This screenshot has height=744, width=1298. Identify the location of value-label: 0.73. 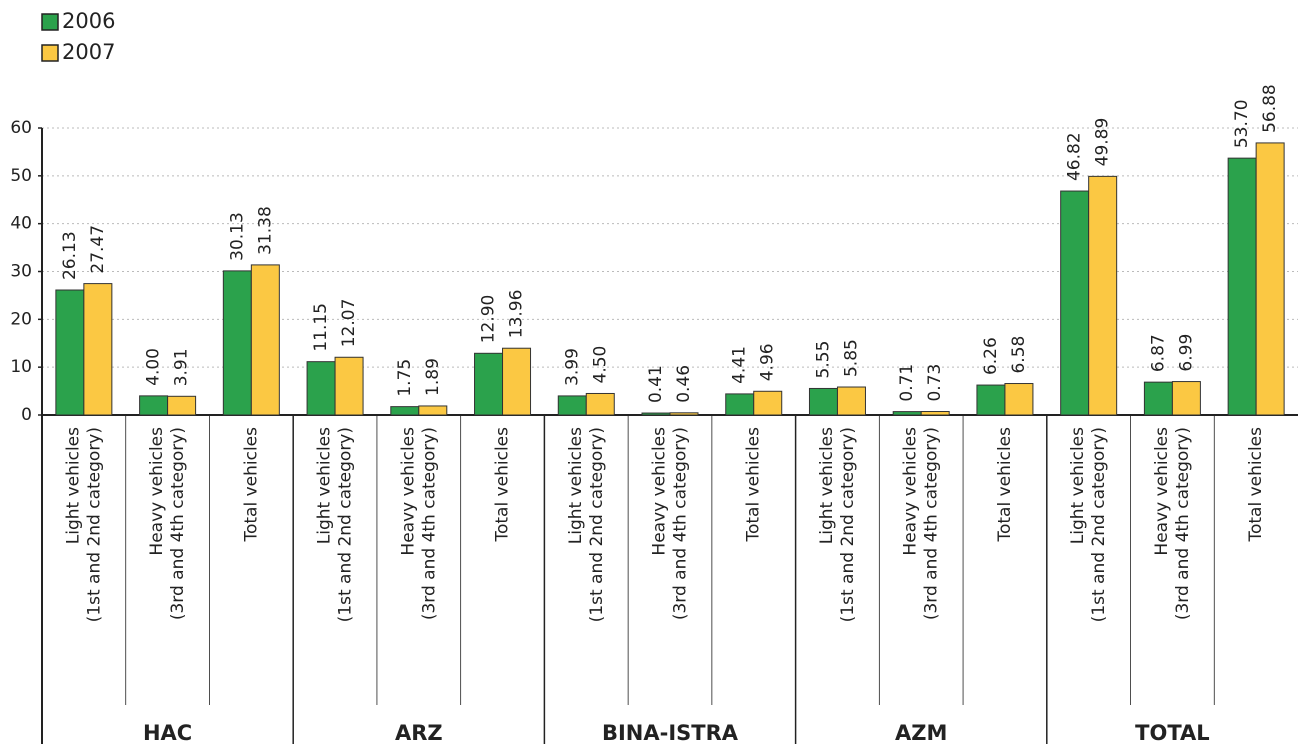
(935, 383).